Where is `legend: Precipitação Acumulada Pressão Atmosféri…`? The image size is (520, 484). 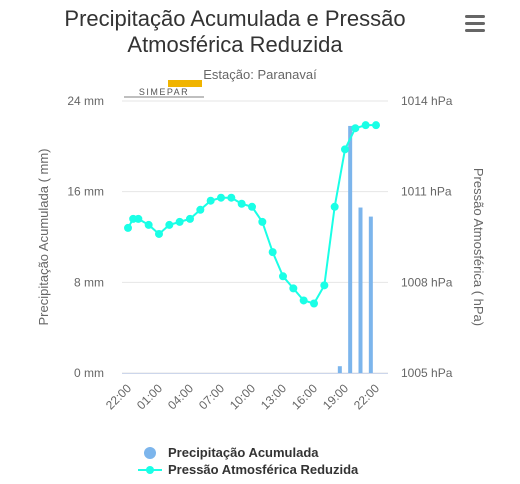
legend: Precipitação Acumulada Pressão Atmosféri… is located at coordinates (248, 461).